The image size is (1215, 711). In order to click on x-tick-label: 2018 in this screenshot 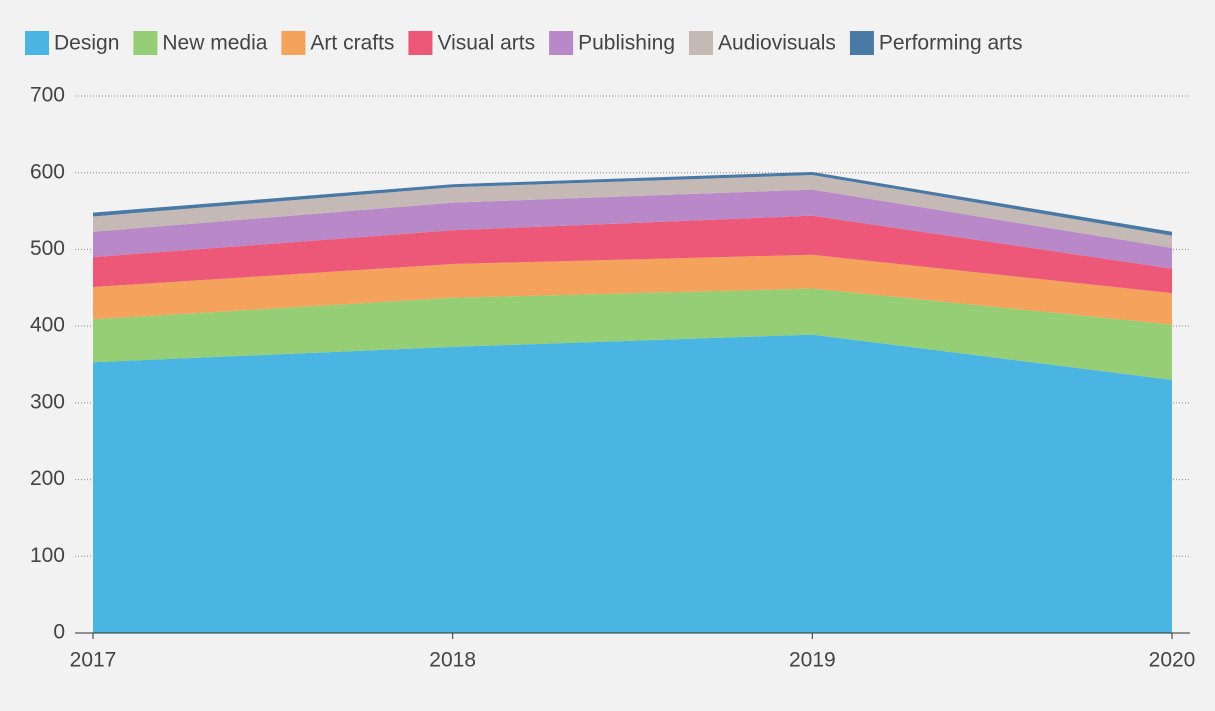, I will do `click(452, 660)`.